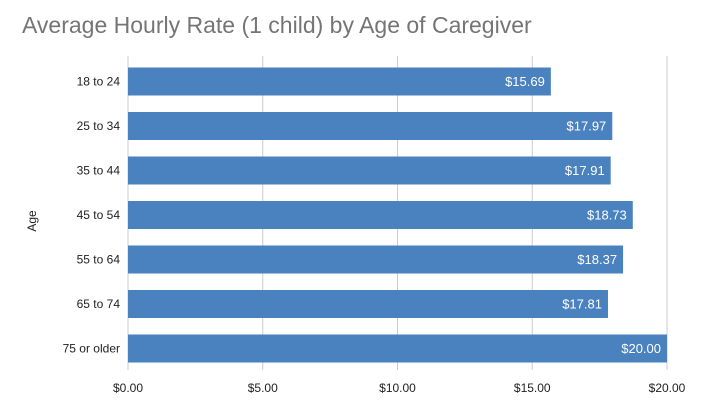  Describe the element at coordinates (99, 215) in the screenshot. I see `category-label: 45 to 54` at that location.